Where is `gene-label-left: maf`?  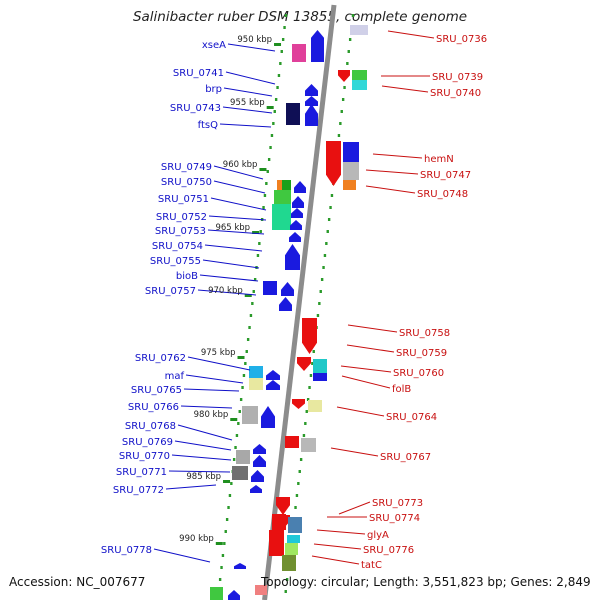 gene-label-left: maf is located at coordinates (175, 376).